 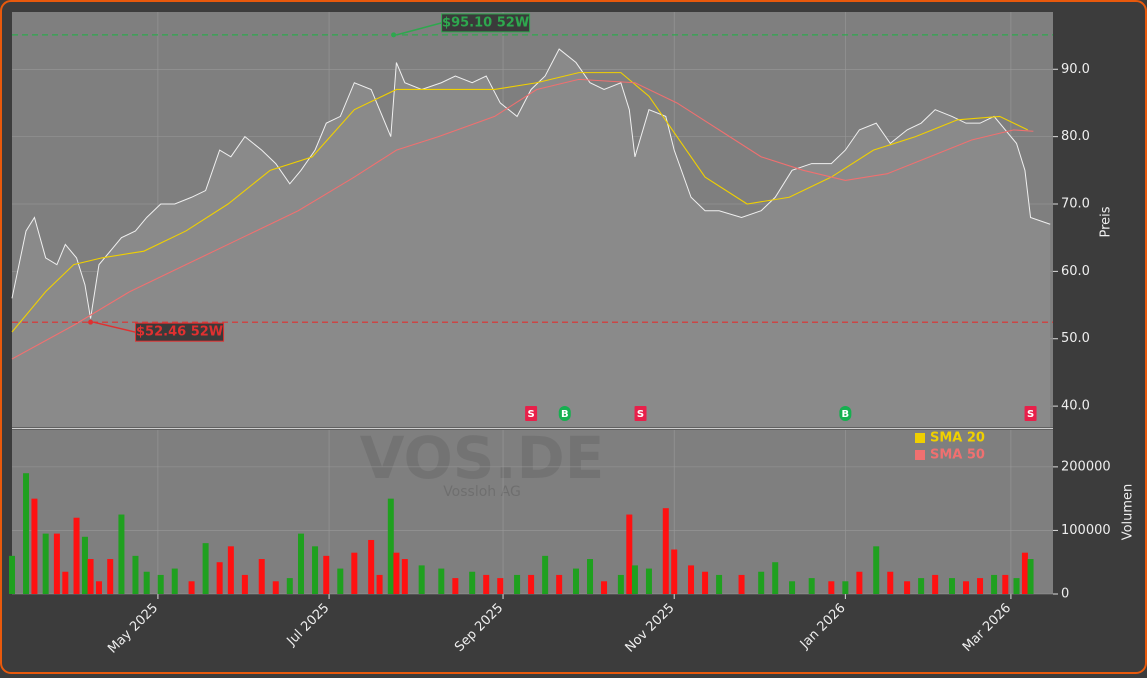 I want to click on company-name: Vossloh AG, so click(x=482, y=492).